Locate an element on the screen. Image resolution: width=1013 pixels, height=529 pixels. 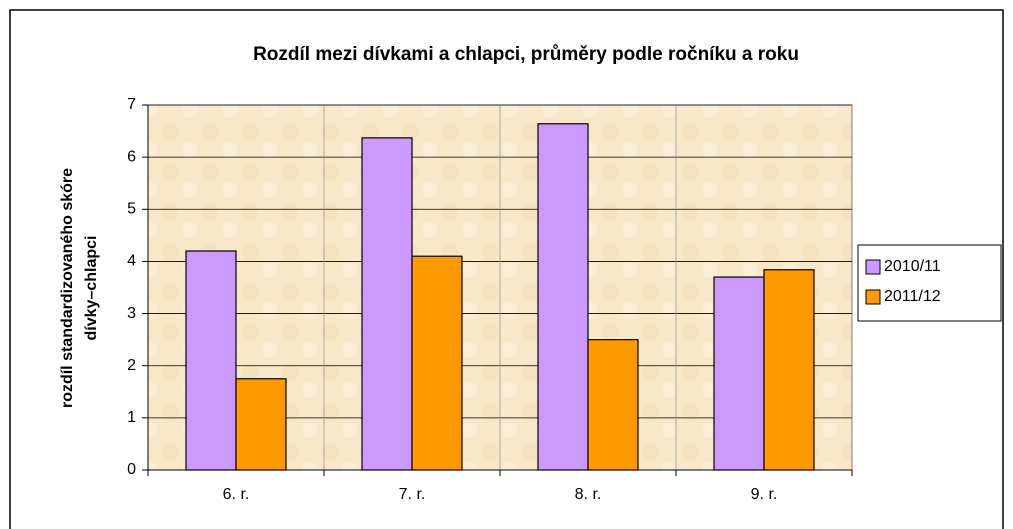
y-tick-label: 0 is located at coordinates (131, 469).